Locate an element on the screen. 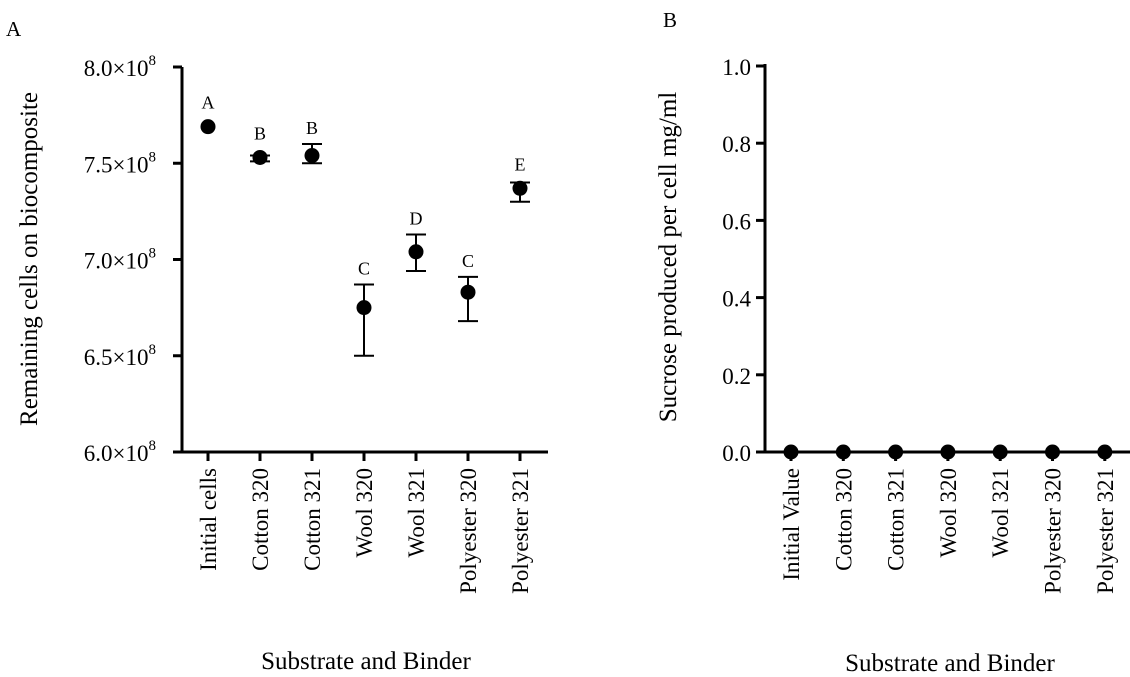 The height and width of the screenshot is (677, 1130). panel-b-marks is located at coordinates (948, 452).